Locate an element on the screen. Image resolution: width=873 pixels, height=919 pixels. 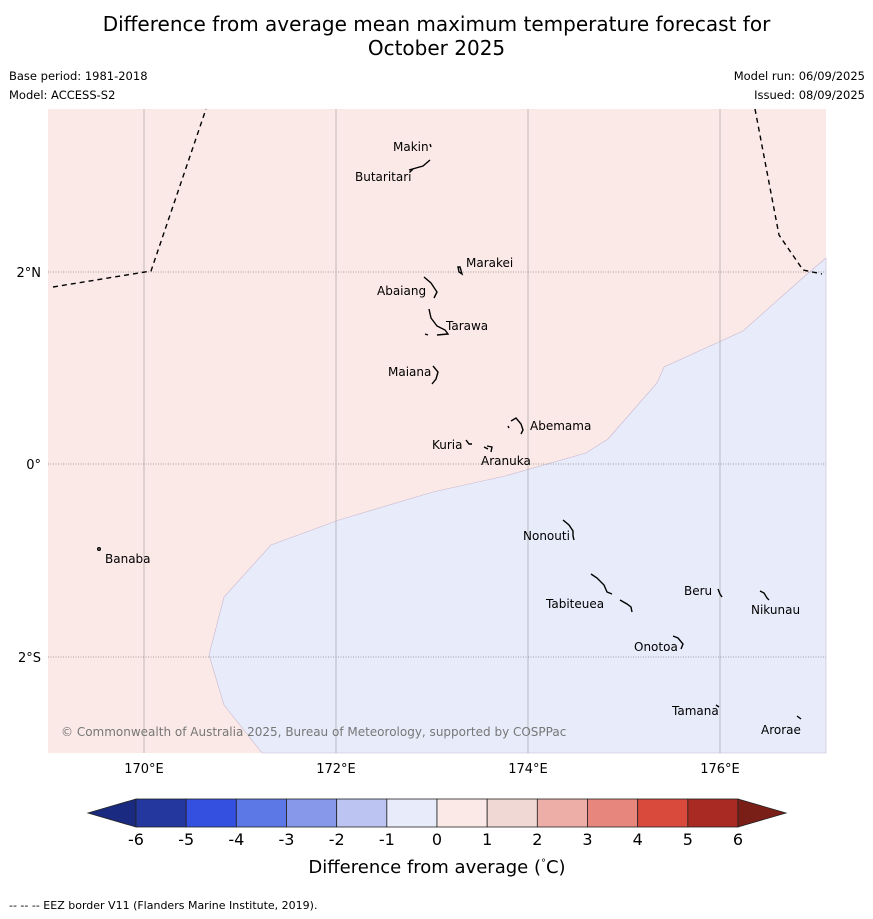
island-makin-shape is located at coordinates (430, 145).